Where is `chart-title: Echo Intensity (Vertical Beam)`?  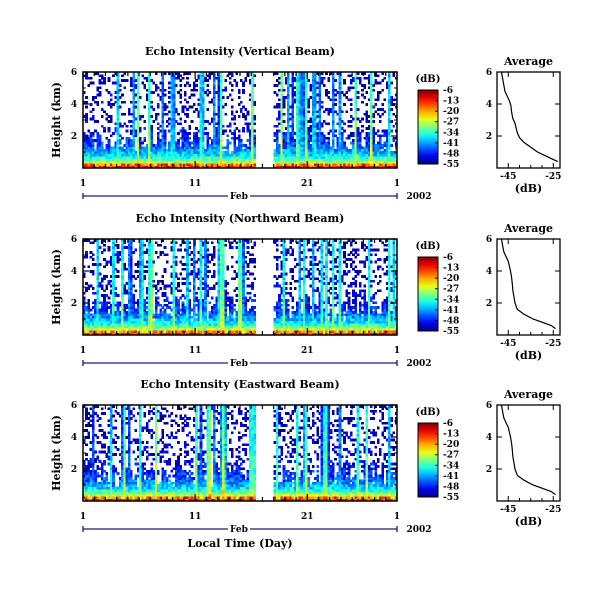
chart-title: Echo Intensity (Vertical Beam) is located at coordinates (240, 51).